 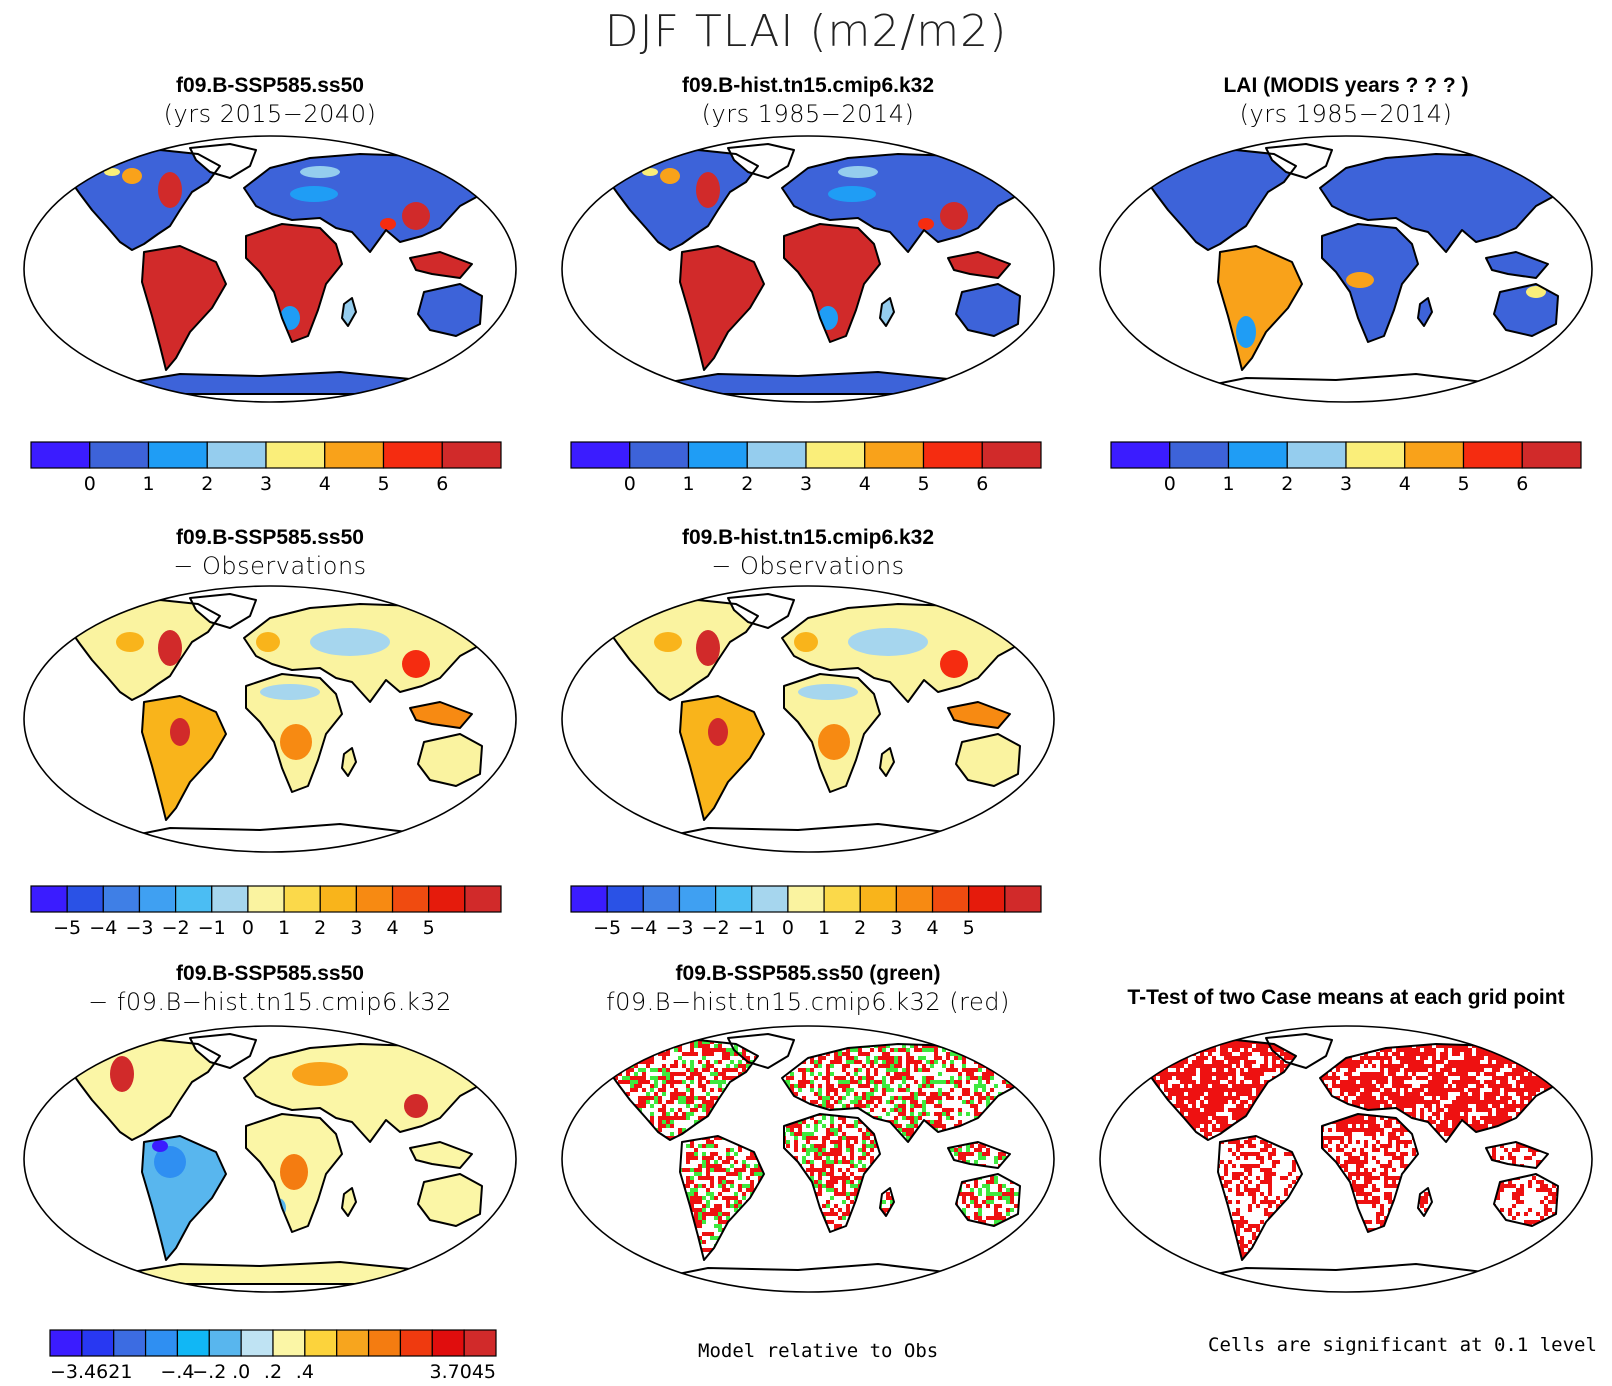 What do you see at coordinates (806, 31) in the screenshot?
I see `figure-title: DJF TLAI (m2/m2)` at bounding box center [806, 31].